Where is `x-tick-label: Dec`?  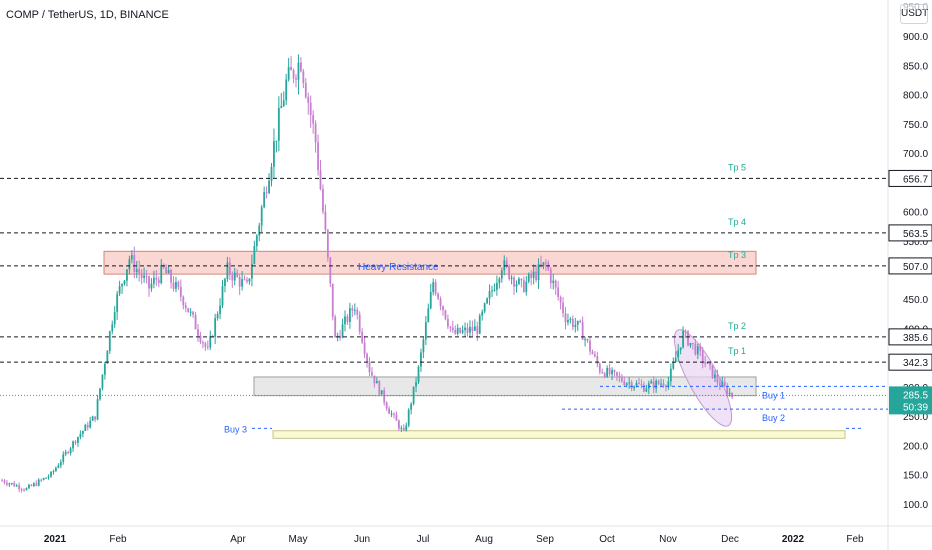
x-tick-label: Dec is located at coordinates (730, 539).